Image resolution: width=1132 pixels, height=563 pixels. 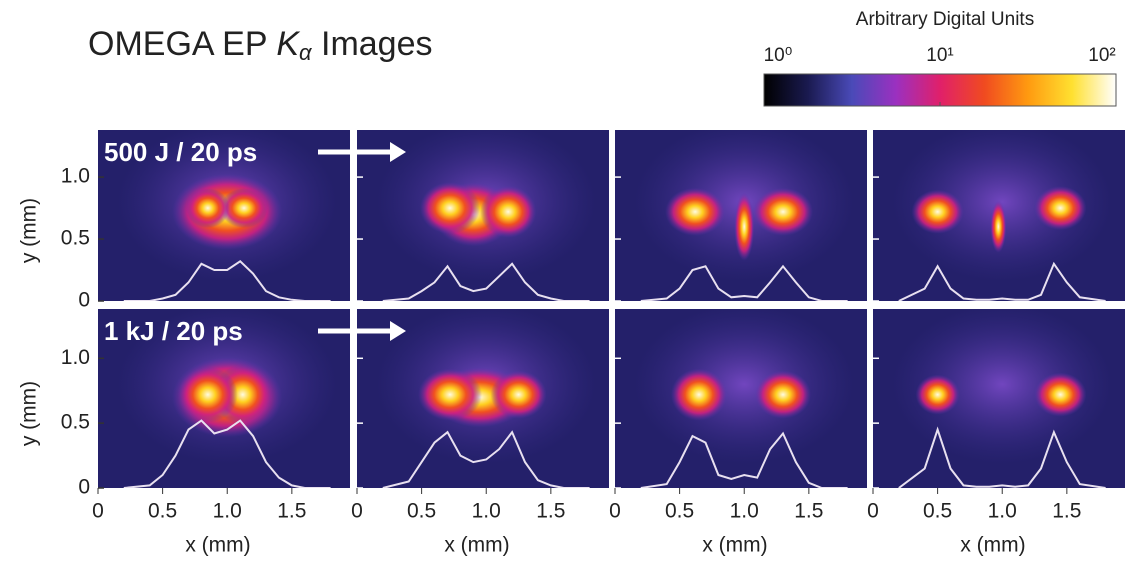 What do you see at coordinates (180, 152) in the screenshot?
I see `row-label: 500 J / 20 ps` at bounding box center [180, 152].